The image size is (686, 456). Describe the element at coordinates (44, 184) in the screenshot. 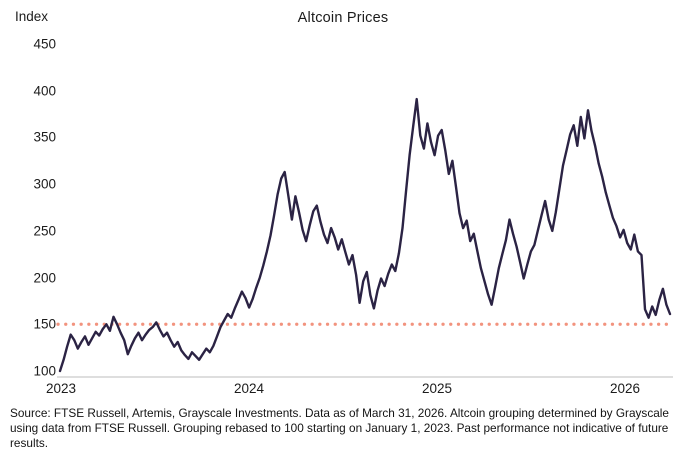

I see `y-tick-label-300: 300` at that location.